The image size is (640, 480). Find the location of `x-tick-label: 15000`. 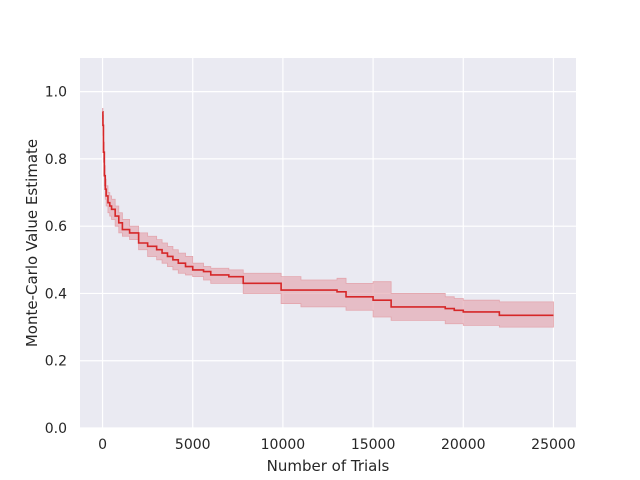

x-tick-label: 15000 is located at coordinates (373, 445).